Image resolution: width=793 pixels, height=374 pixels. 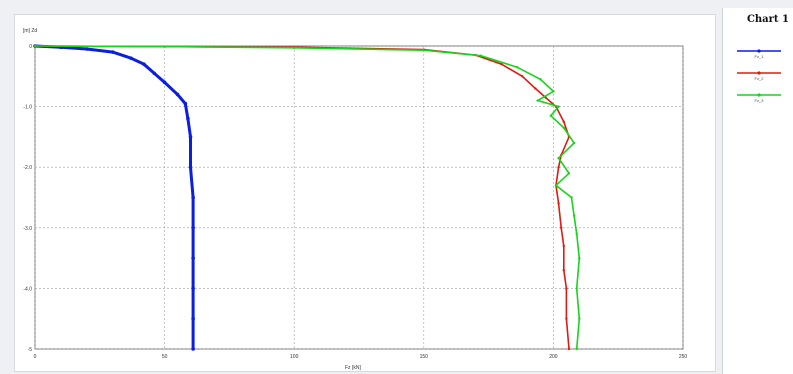 What do you see at coordinates (27, 229) in the screenshot?
I see `y-tick-label: -3.0` at bounding box center [27, 229].